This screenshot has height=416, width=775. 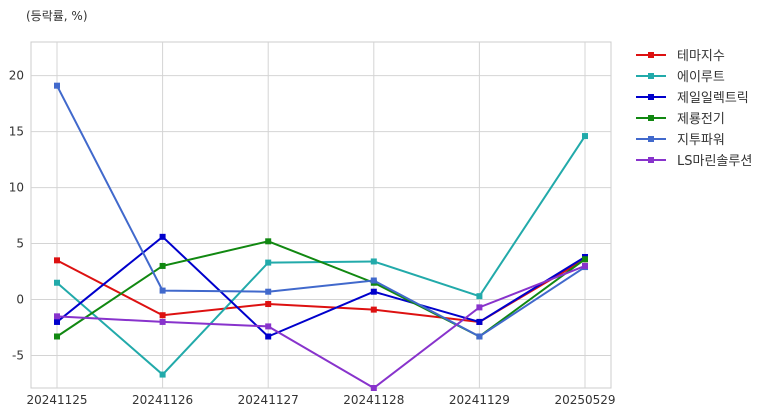 What do you see at coordinates (16, 216) in the screenshot?
I see `y-axis-ticks: -5 0 5 10 15 20` at bounding box center [16, 216].